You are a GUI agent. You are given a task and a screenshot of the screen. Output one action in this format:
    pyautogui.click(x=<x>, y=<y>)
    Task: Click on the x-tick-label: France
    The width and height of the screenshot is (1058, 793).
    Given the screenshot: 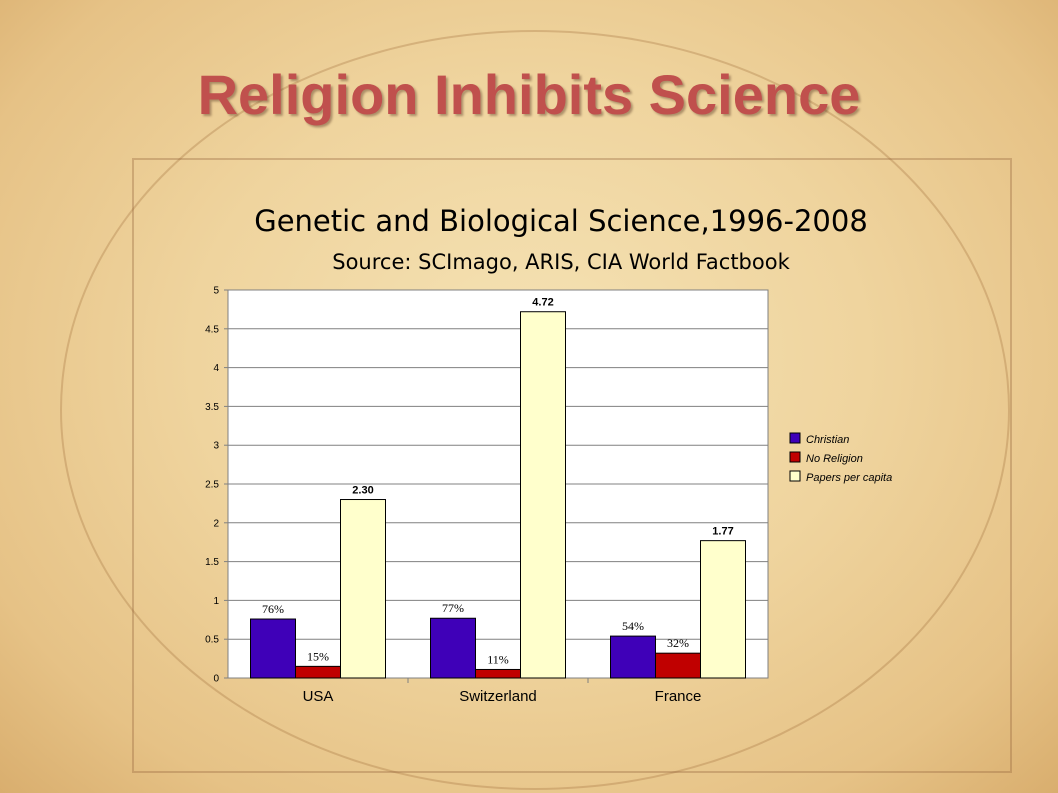 What is the action you would take?
    pyautogui.click(x=678, y=696)
    